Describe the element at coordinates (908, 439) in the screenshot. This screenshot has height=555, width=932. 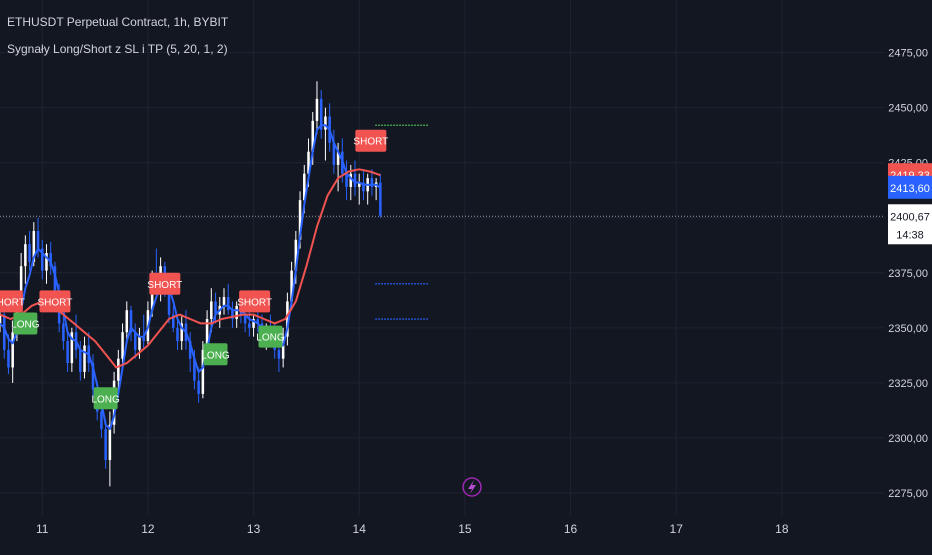
I see `y-tick-label: 2300,00` at that location.